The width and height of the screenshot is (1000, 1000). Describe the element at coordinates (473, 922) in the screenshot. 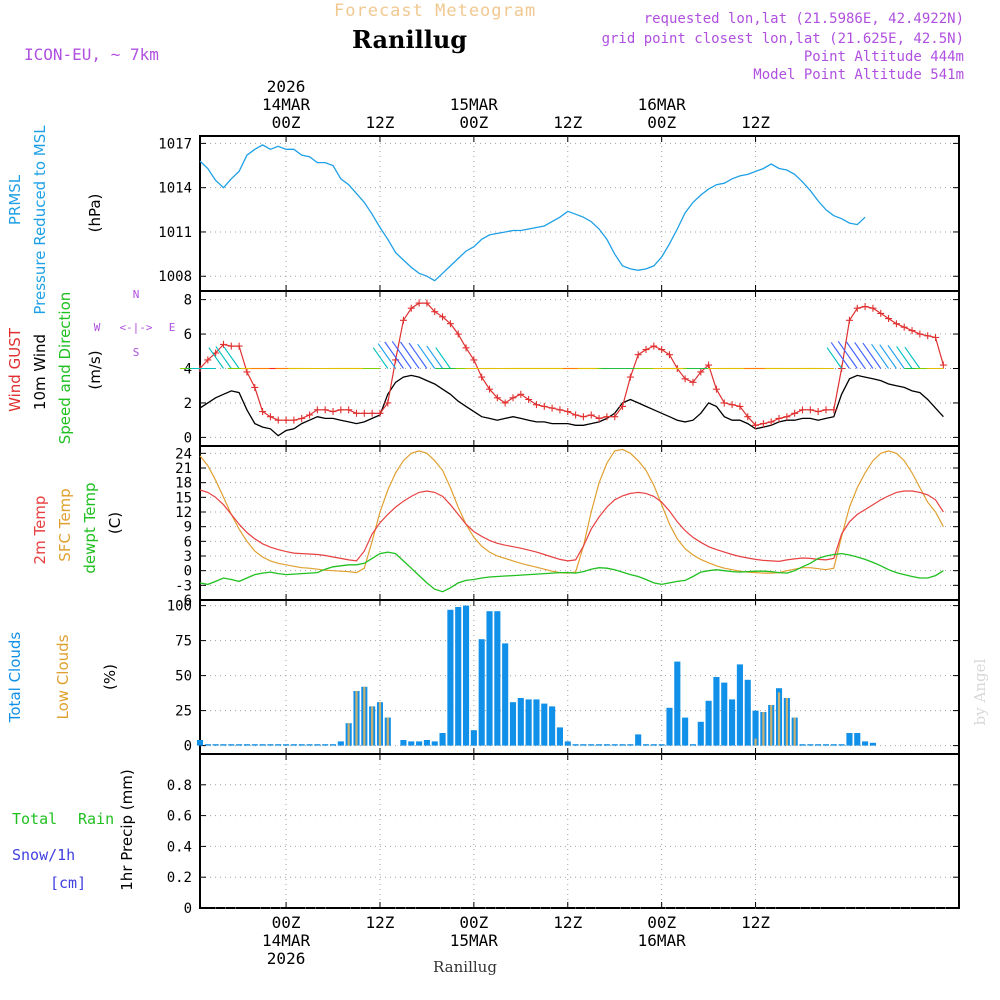

I see `bottom-time-label-hour: 00Z` at that location.